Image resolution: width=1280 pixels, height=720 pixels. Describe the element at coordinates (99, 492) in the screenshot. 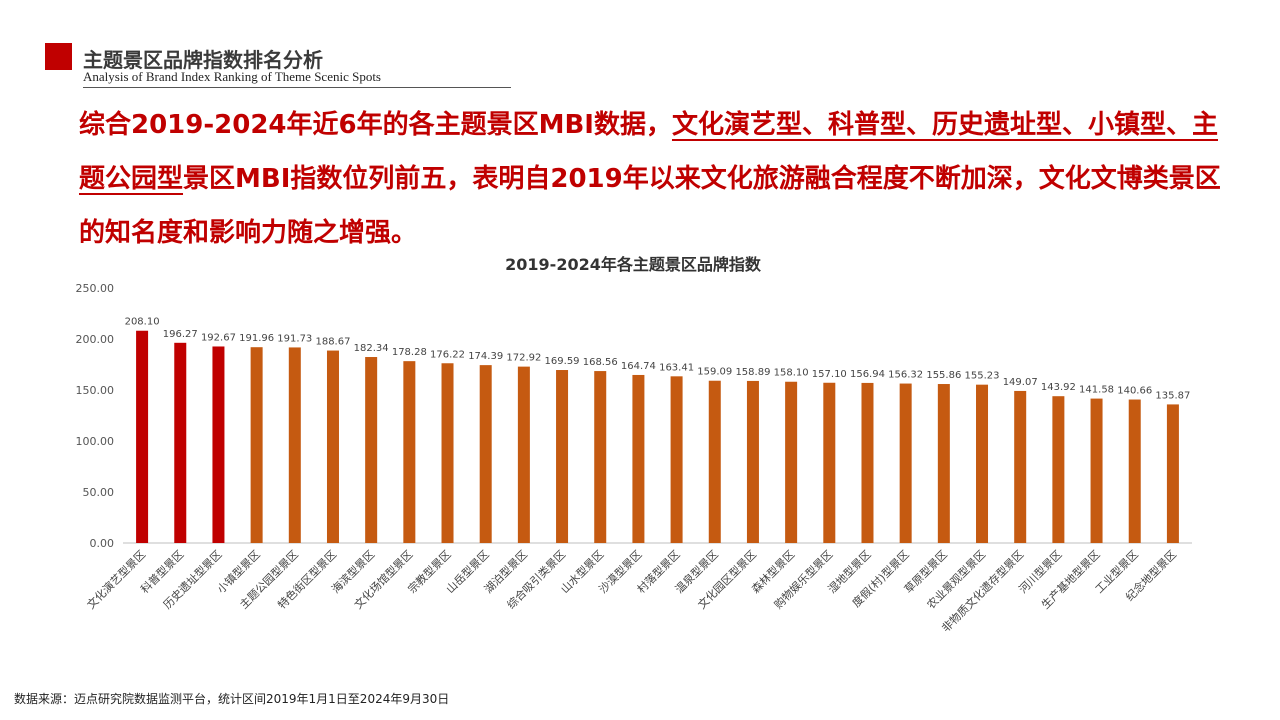

I see `y-tick-label: 50.00` at that location.